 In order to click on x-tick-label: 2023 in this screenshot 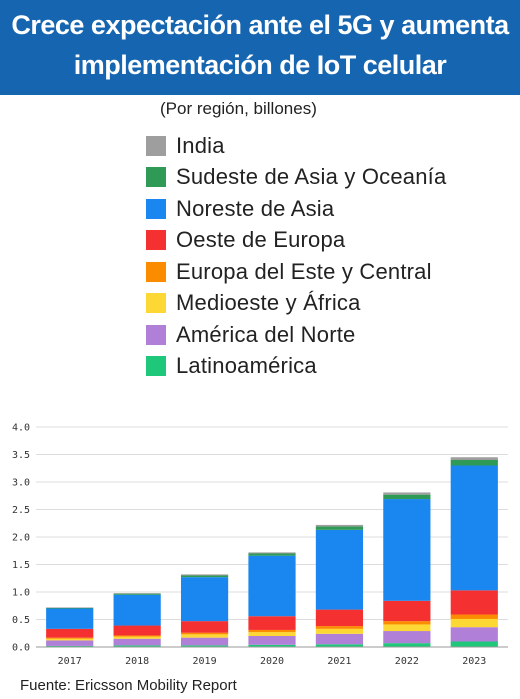, I will do `click(474, 661)`.